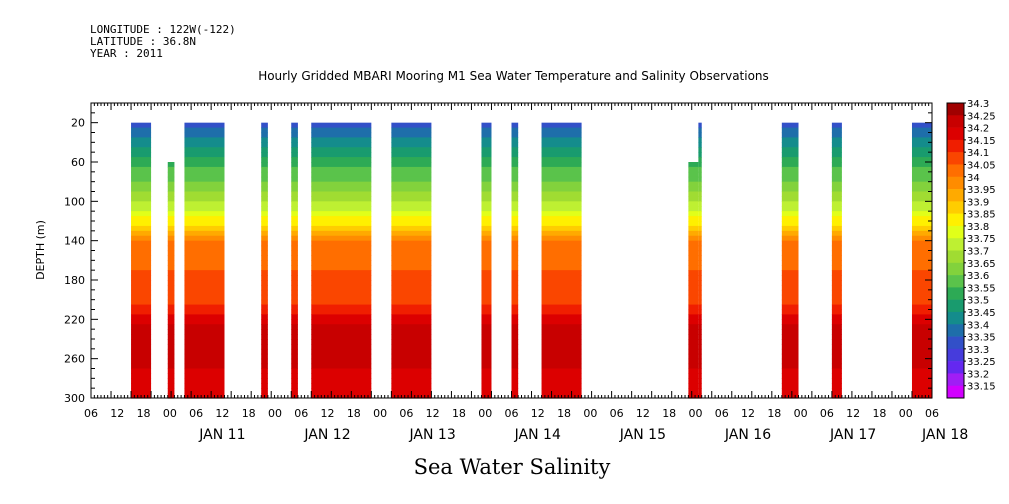 This screenshot has width=1009, height=504. I want to click on colorbar-label: 33.15, so click(981, 387).